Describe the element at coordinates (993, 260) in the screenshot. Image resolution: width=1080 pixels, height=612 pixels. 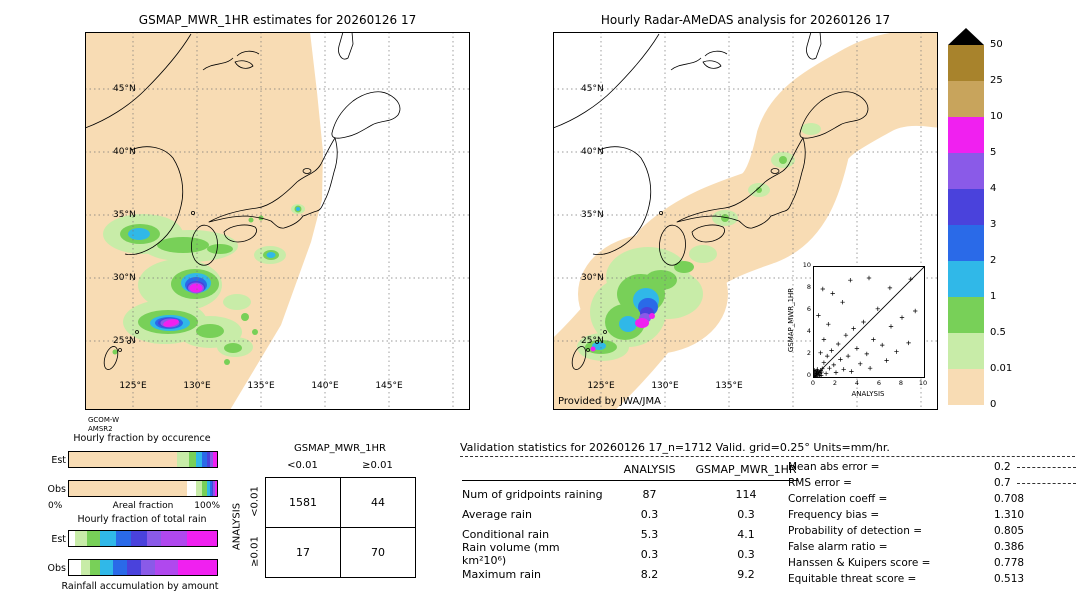
I see `colorbar-tick-label: 2` at that location.